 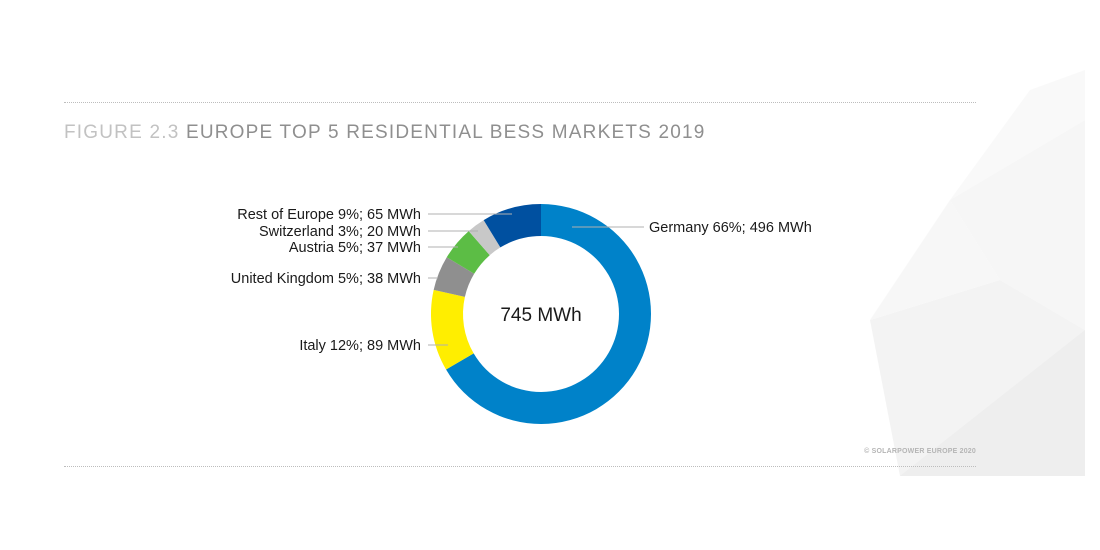 I want to click on slice-label-switzerland: Switzerland 3%; 20 MWh, so click(x=340, y=232).